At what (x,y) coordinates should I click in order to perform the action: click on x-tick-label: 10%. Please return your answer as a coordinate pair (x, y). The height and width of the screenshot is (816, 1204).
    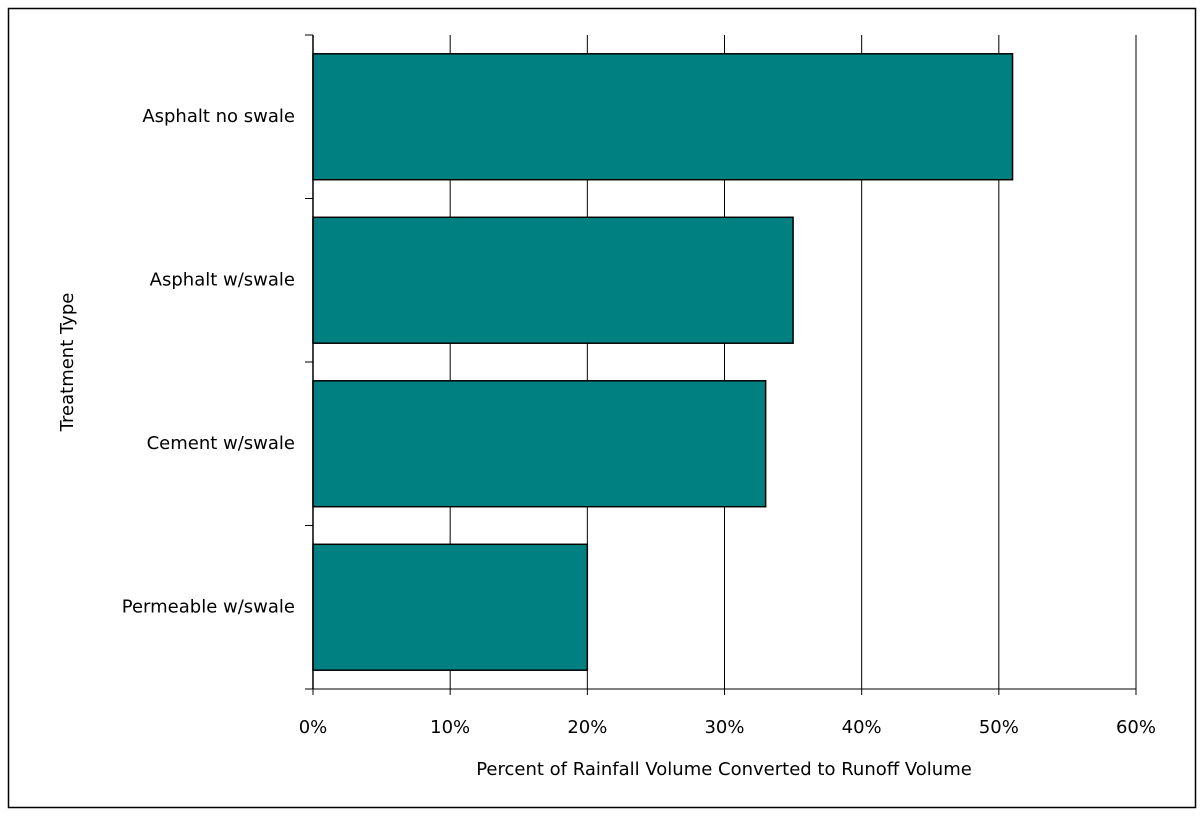
    Looking at the image, I should click on (450, 727).